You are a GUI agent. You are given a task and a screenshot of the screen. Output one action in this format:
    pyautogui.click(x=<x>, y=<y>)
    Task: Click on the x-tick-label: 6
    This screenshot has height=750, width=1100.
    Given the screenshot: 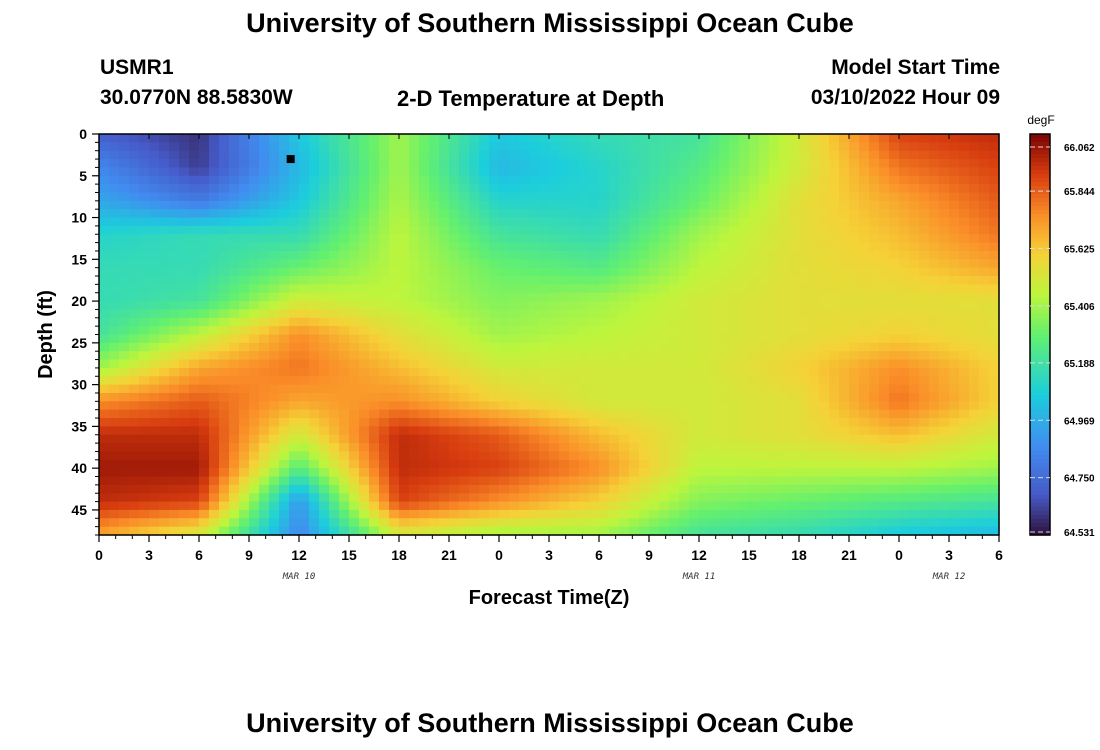 What is the action you would take?
    pyautogui.click(x=999, y=555)
    